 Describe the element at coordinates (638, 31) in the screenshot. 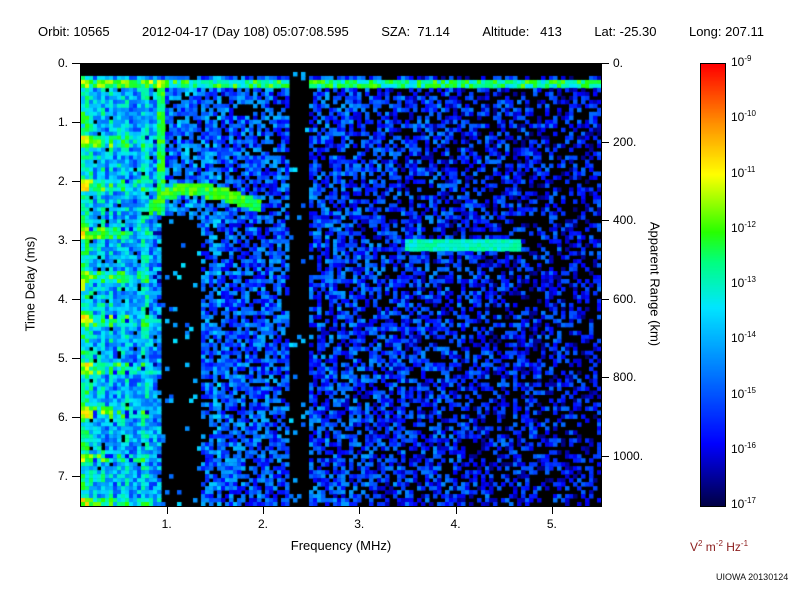

I see `lat-value: -25.30` at that location.